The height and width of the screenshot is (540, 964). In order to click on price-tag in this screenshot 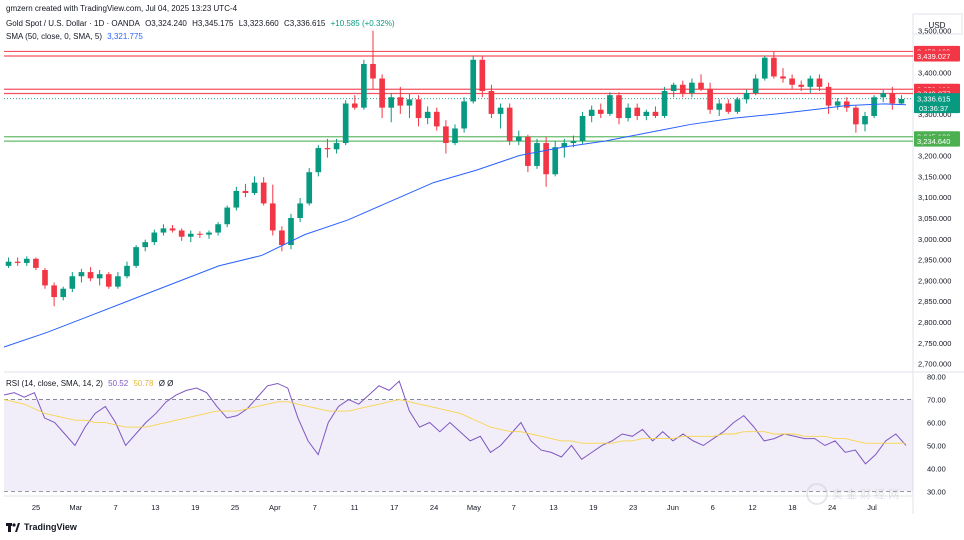, I will do `click(937, 103)`.